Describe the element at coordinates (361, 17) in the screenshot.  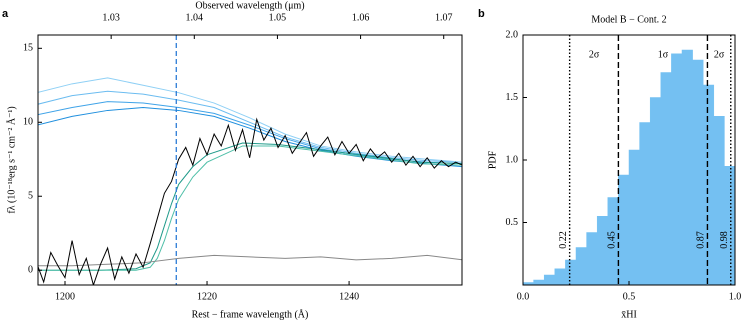
I see `x2-tick-label: 1.06` at that location.